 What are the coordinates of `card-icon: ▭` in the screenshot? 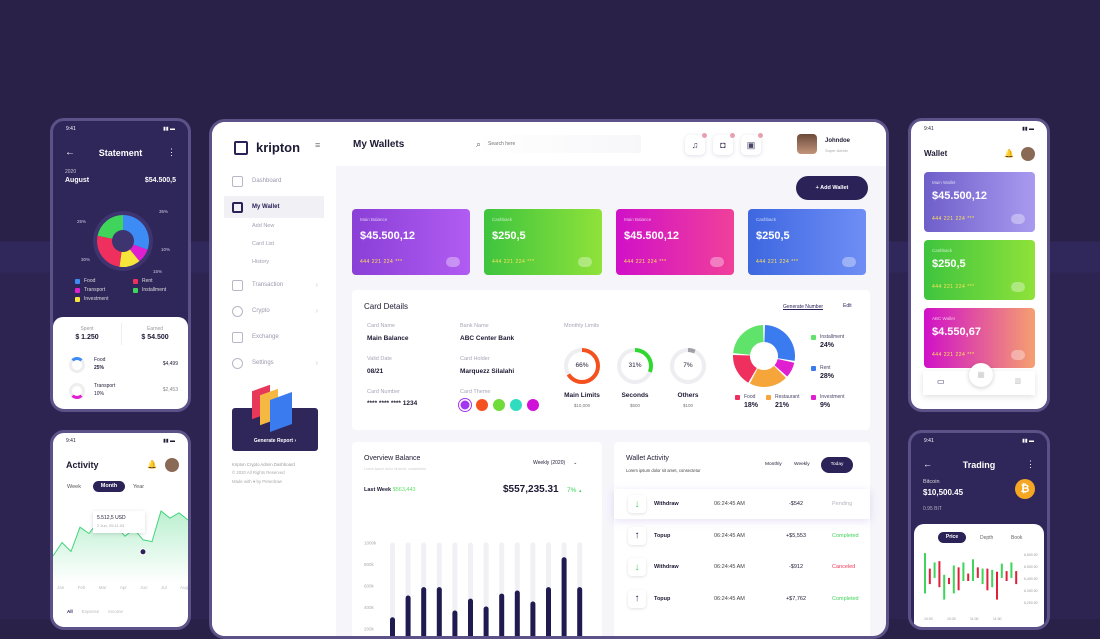 It's located at (941, 381).